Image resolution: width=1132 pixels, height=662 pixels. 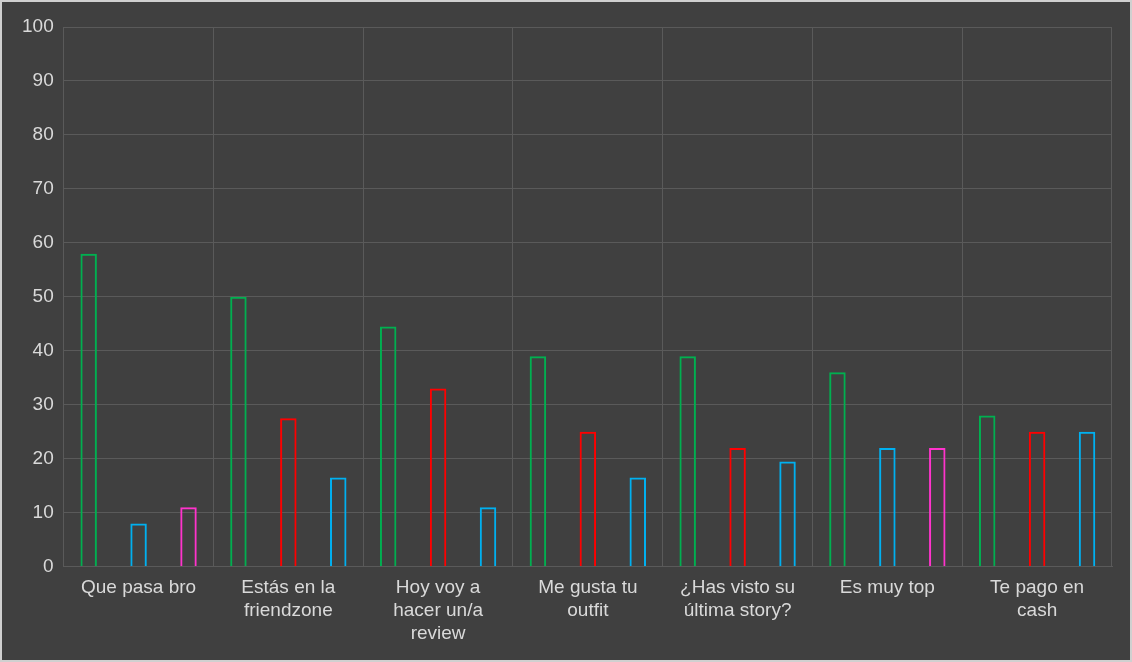 I want to click on y-tick-label: 50, so click(x=43, y=296).